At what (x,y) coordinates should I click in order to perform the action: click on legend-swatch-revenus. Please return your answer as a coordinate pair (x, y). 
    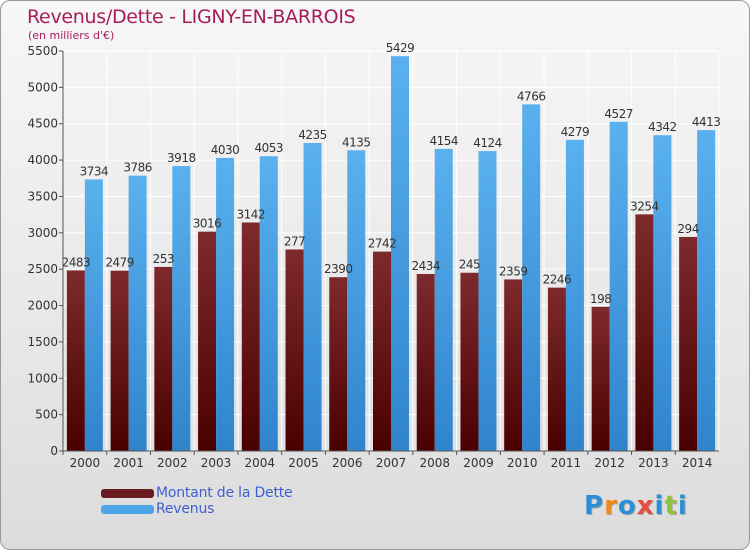
    Looking at the image, I should click on (127, 509).